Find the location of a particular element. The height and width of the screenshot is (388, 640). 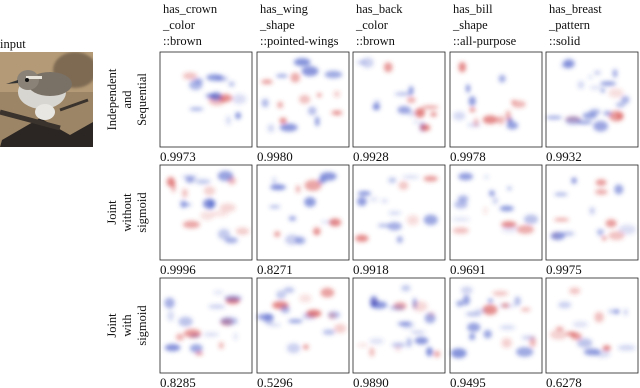

score: 0.8271 is located at coordinates (275, 269).